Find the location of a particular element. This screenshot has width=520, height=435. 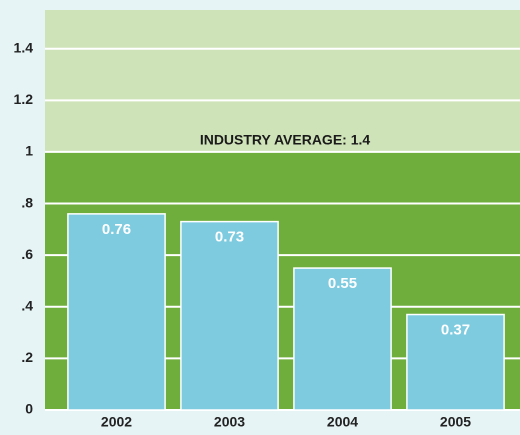

value-label: 0.37 is located at coordinates (455, 329).